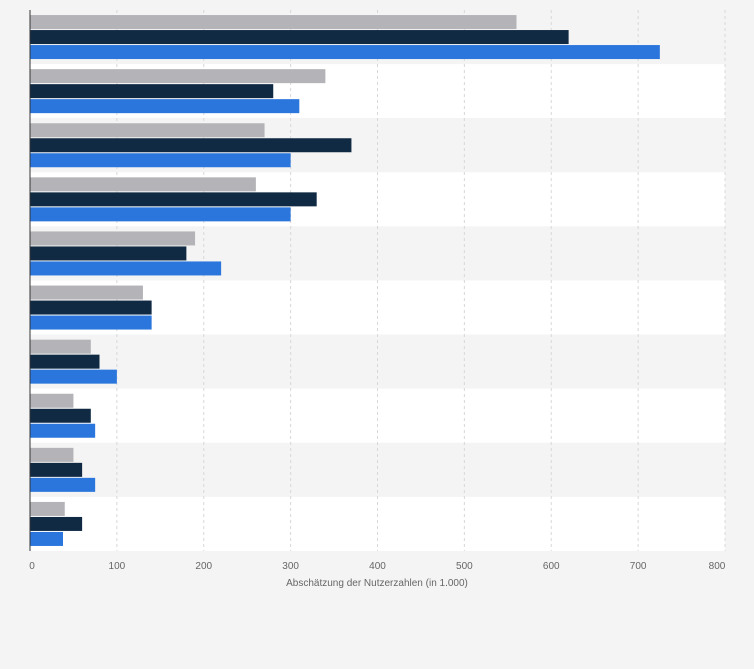 The width and height of the screenshot is (754, 669). I want to click on x-axis-ticks: 0 100 200 300 400 500 600 700 800, so click(377, 566).